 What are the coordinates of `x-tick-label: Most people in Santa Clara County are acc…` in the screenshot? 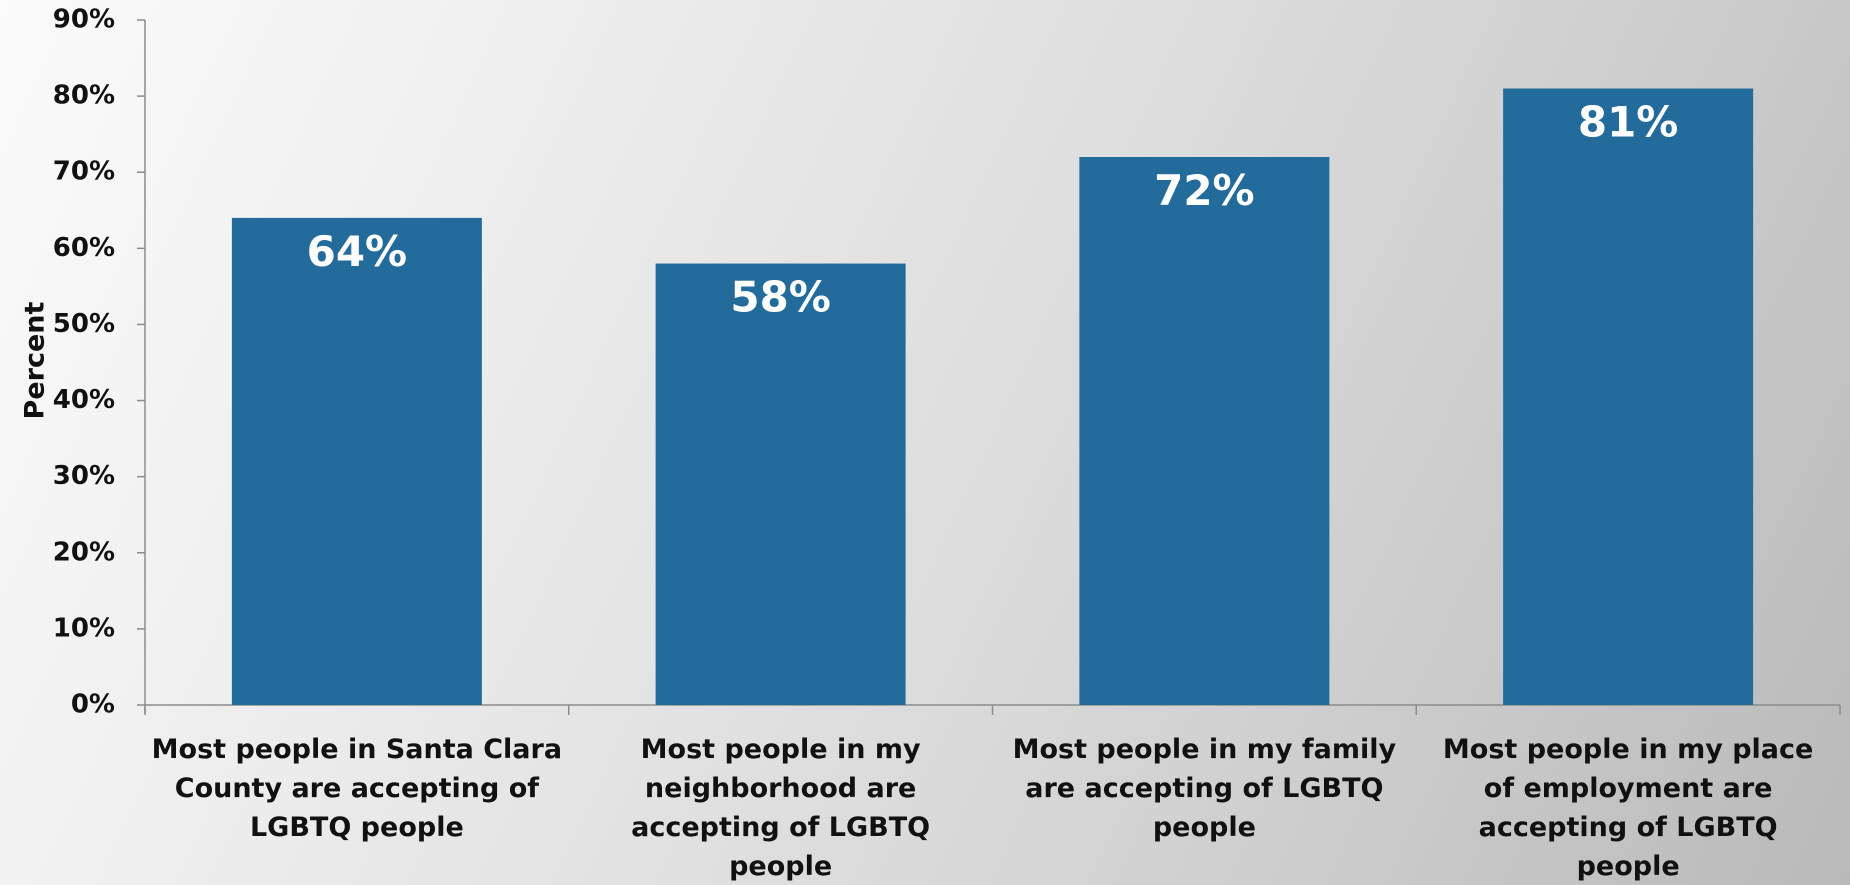 It's located at (357, 788).